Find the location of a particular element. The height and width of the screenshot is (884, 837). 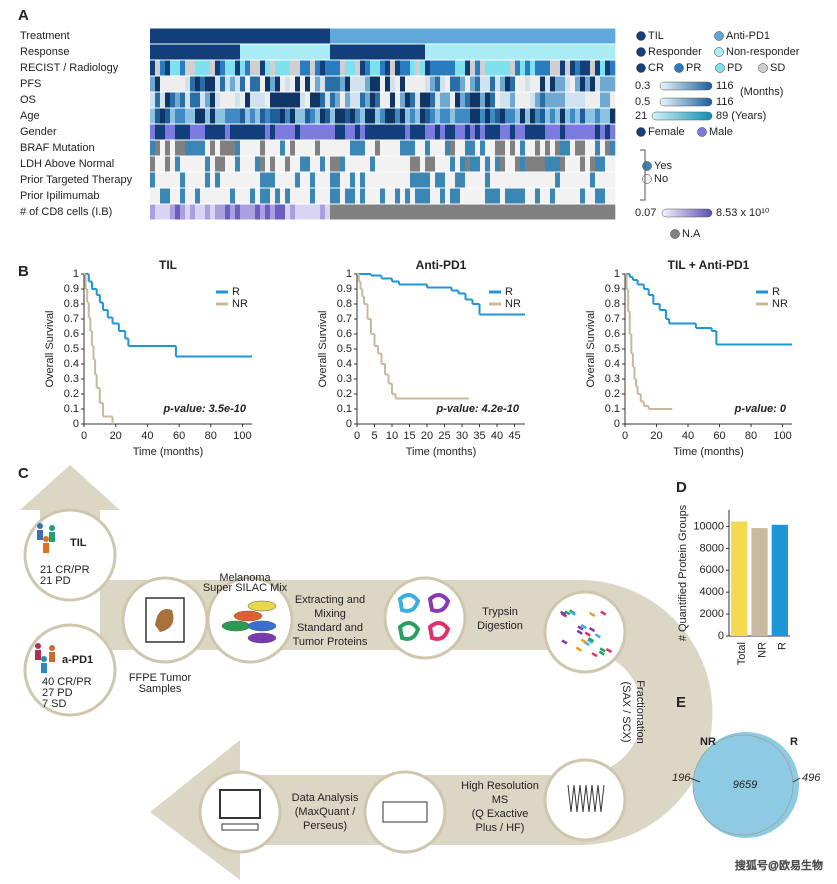

annotation: p-value: 3.5e-10 is located at coordinates (204, 409).